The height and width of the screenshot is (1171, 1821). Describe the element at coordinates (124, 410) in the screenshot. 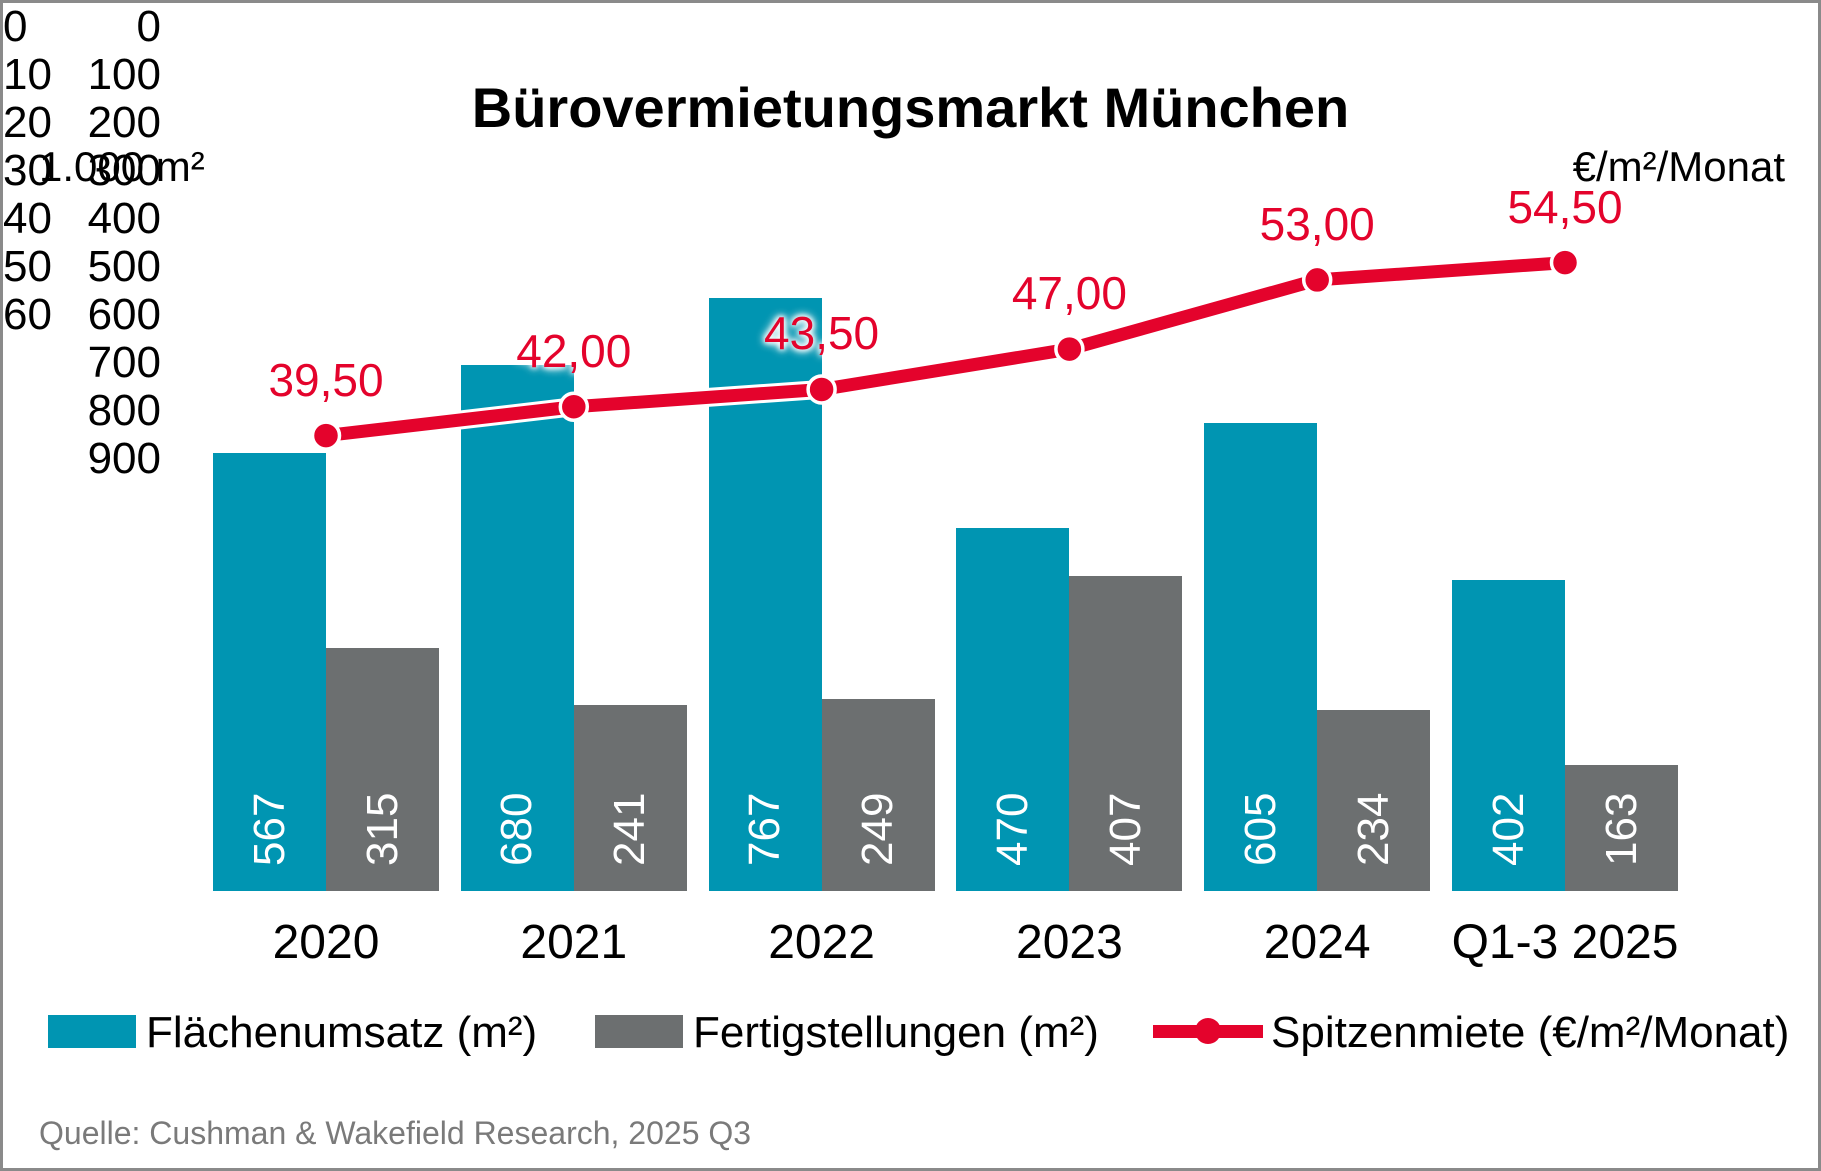

I see `left-tick-800: 800` at that location.